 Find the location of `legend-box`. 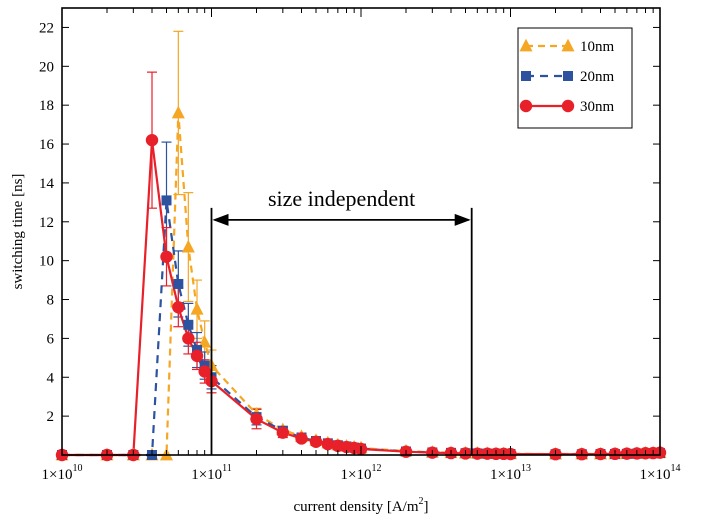

legend-box is located at coordinates (575, 78).